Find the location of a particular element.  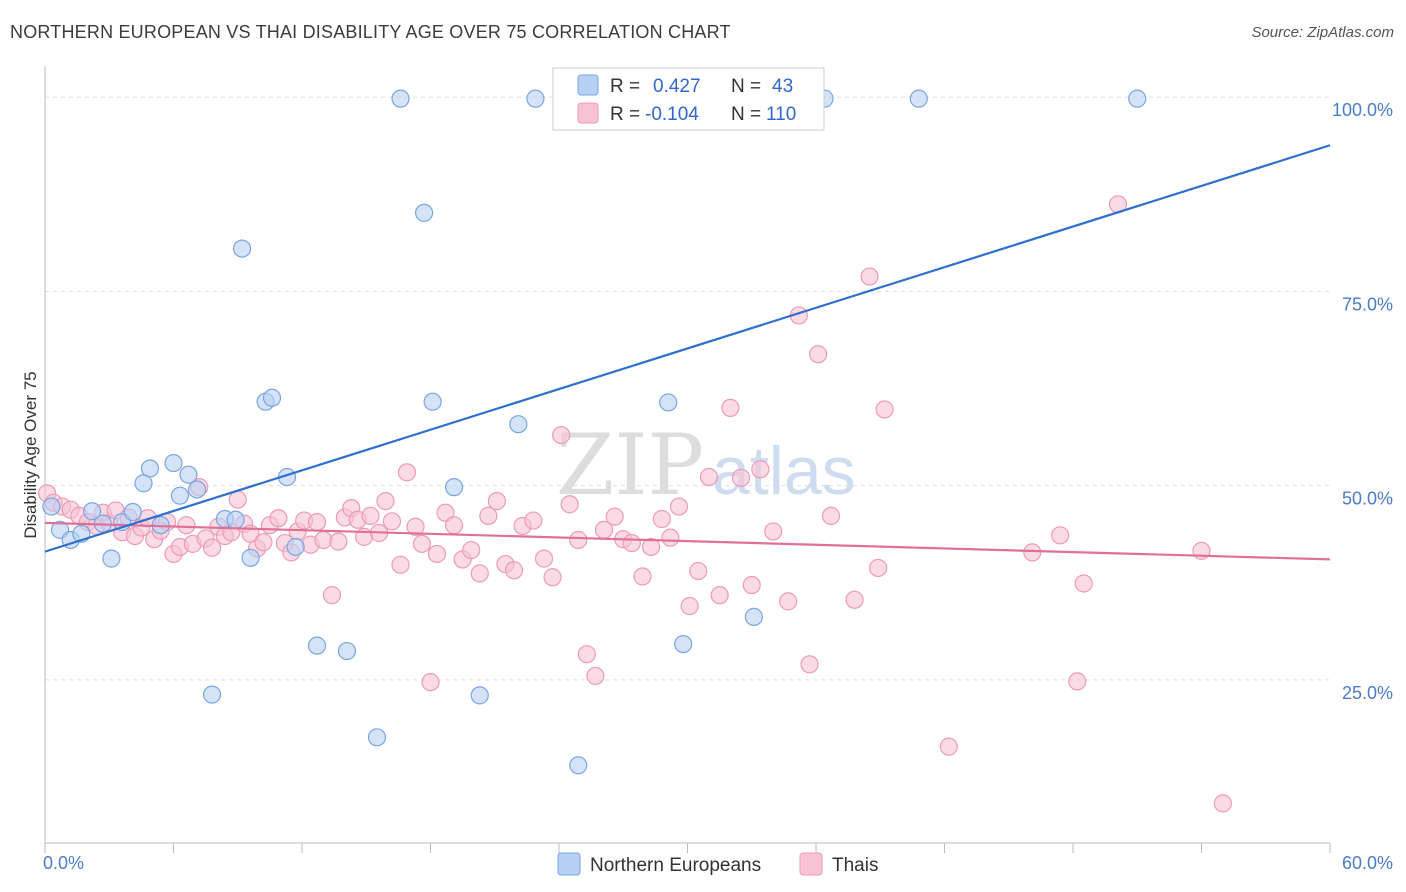

legend-r-label-1: R = is located at coordinates (625, 86).